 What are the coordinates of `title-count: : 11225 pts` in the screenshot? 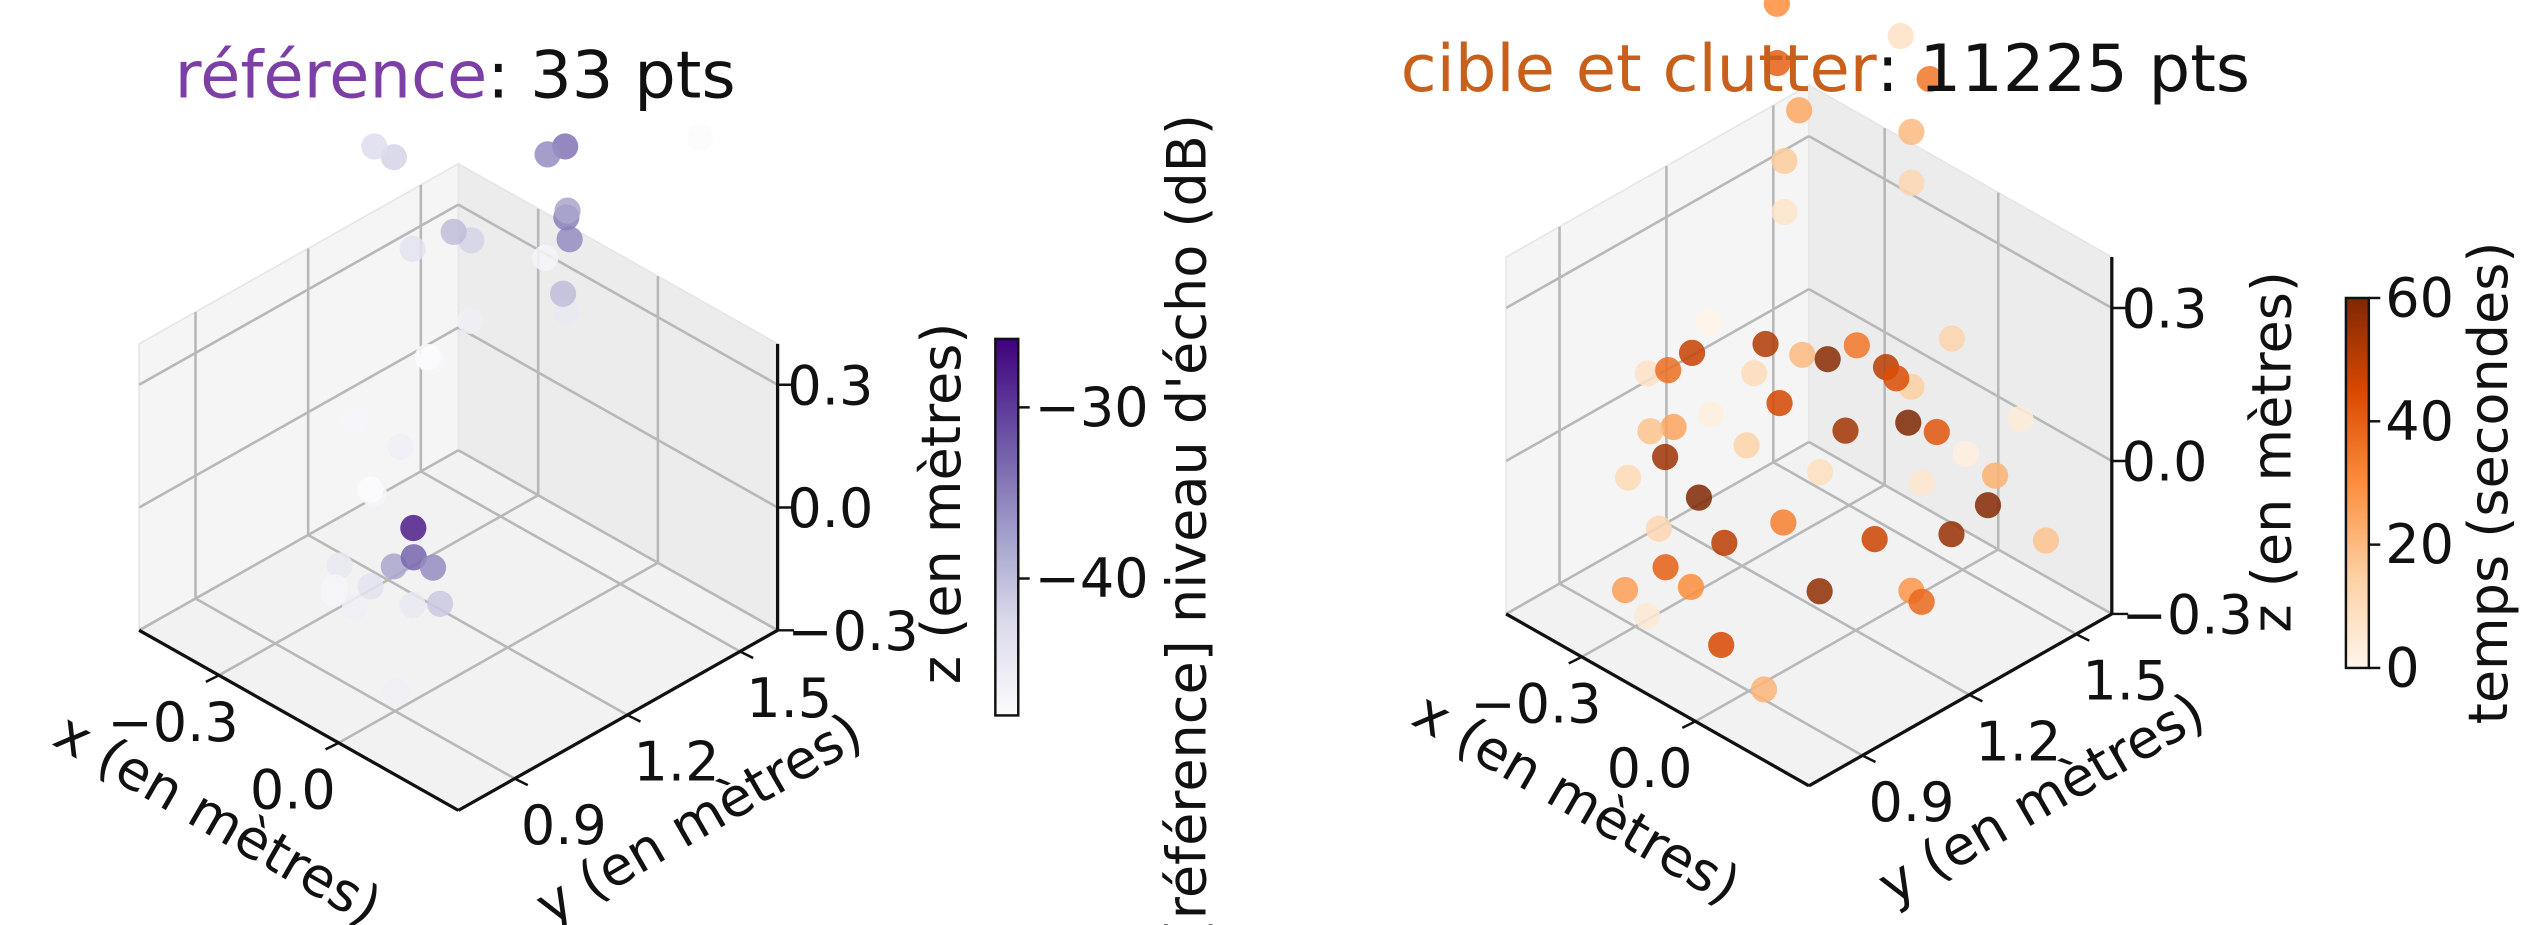 It's located at (2063, 69).